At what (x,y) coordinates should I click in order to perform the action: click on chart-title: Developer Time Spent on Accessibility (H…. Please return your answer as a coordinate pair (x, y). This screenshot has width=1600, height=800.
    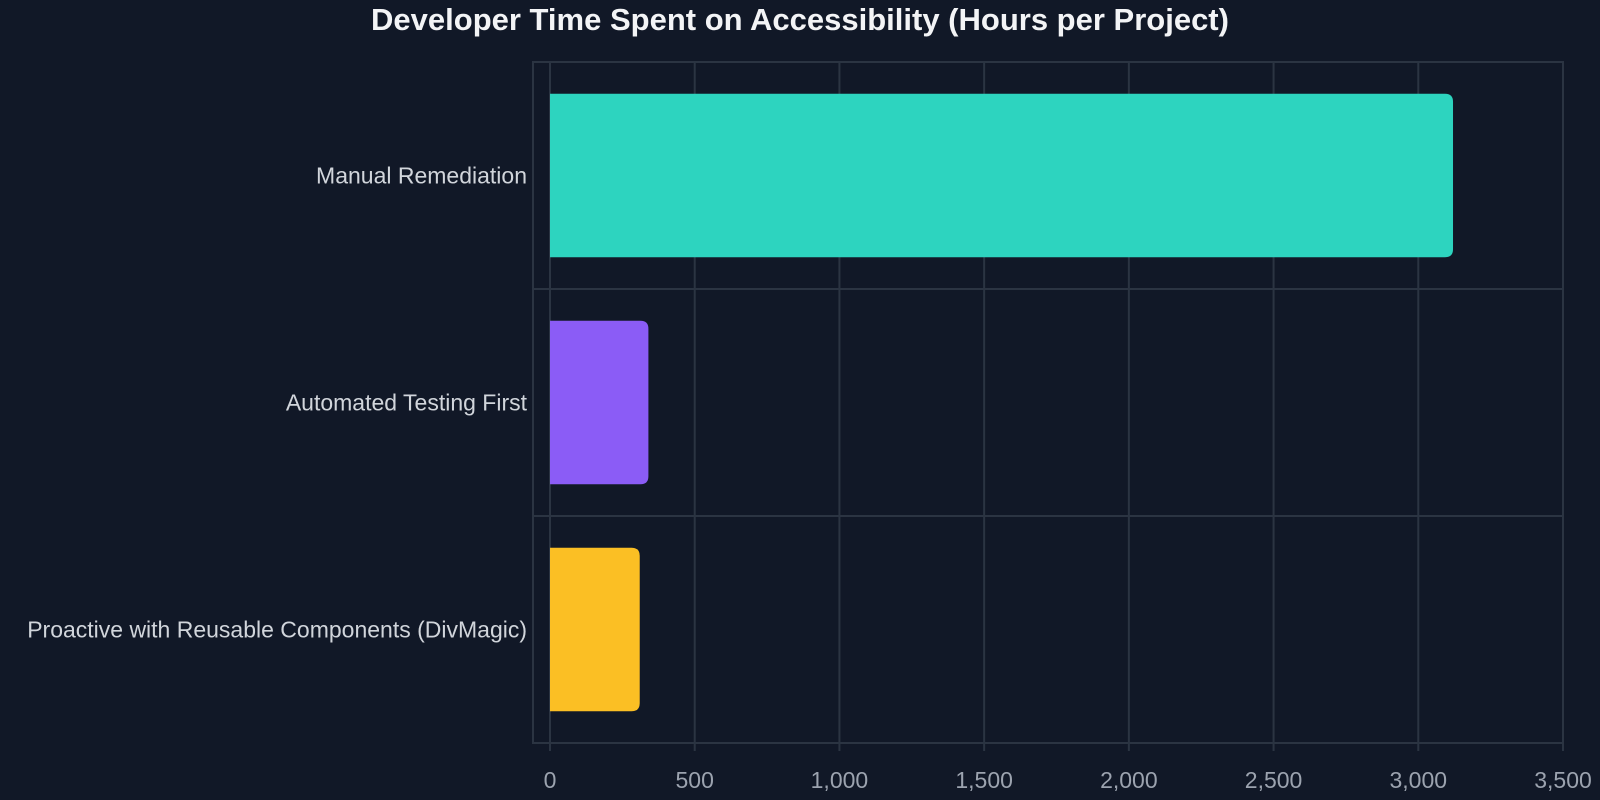
    Looking at the image, I should click on (800, 19).